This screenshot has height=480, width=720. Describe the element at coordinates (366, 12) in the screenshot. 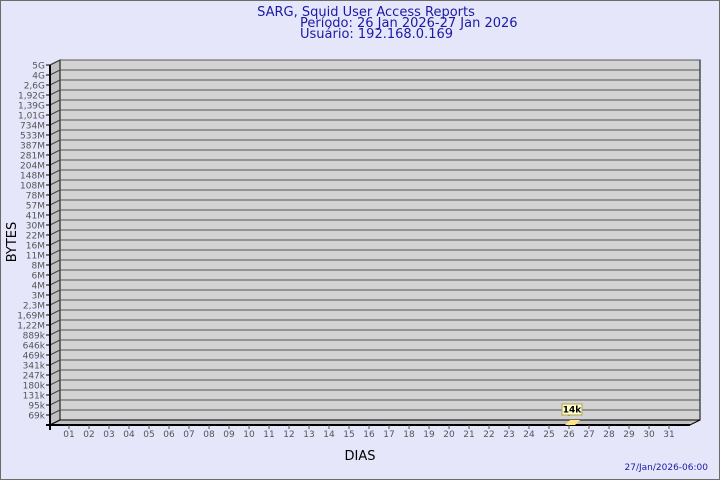

I see `chart-title: SARG, Squid User Access Reports` at that location.